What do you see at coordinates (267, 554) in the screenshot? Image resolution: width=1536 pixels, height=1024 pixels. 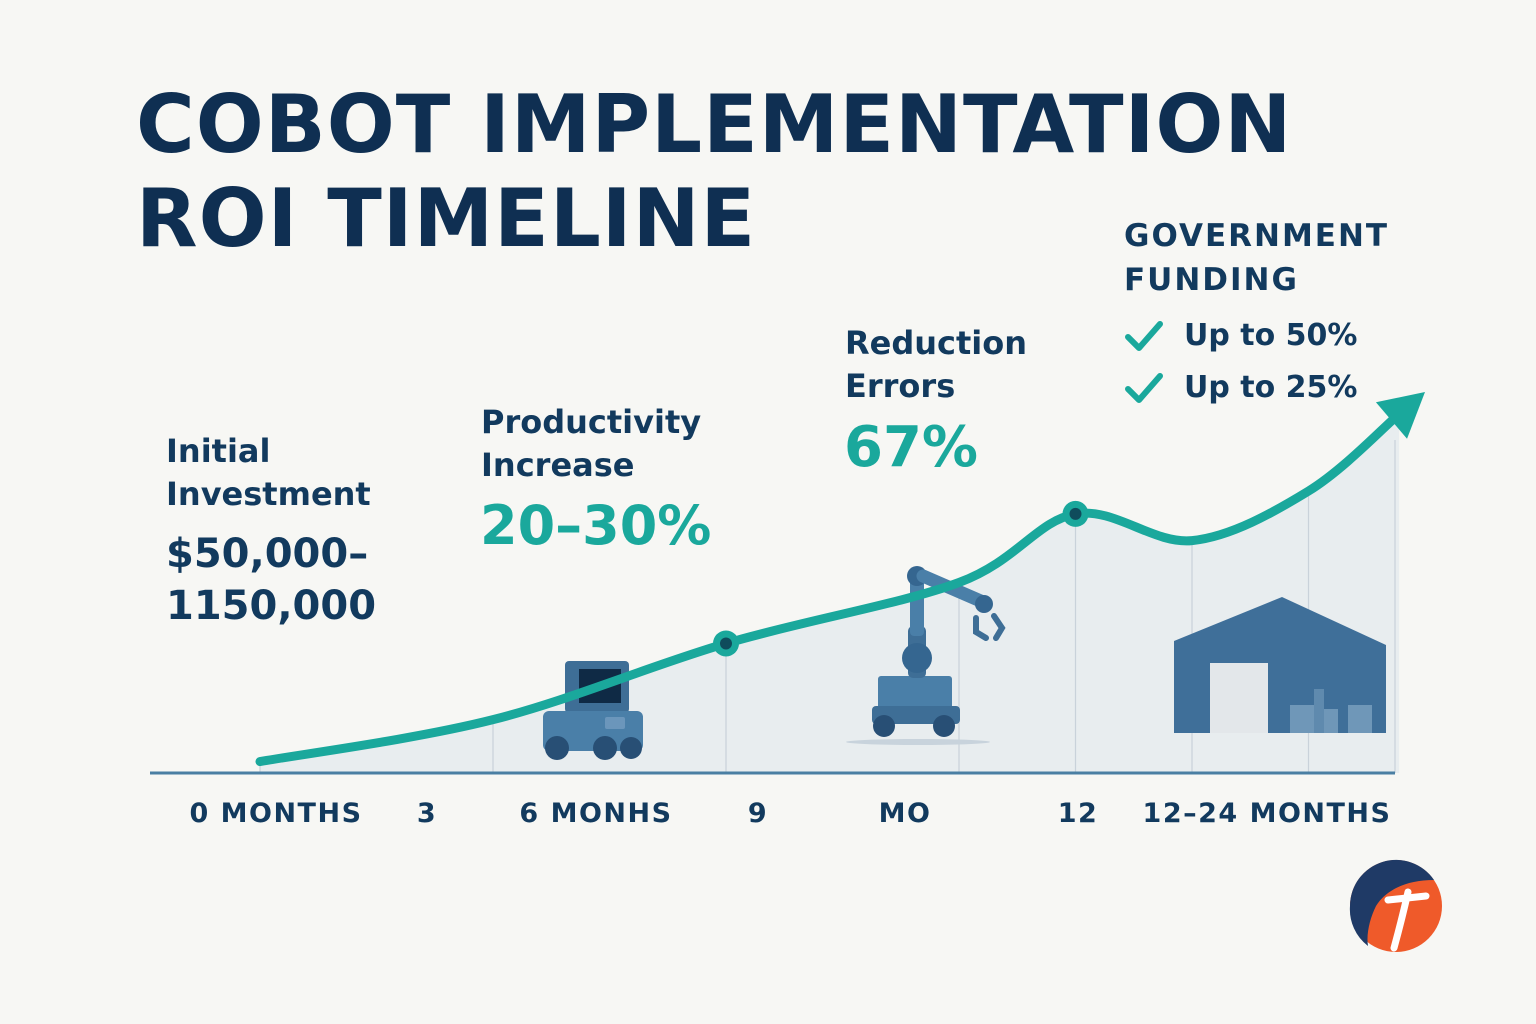 I see `investment-value-line-1: $50,000–` at bounding box center [267, 554].